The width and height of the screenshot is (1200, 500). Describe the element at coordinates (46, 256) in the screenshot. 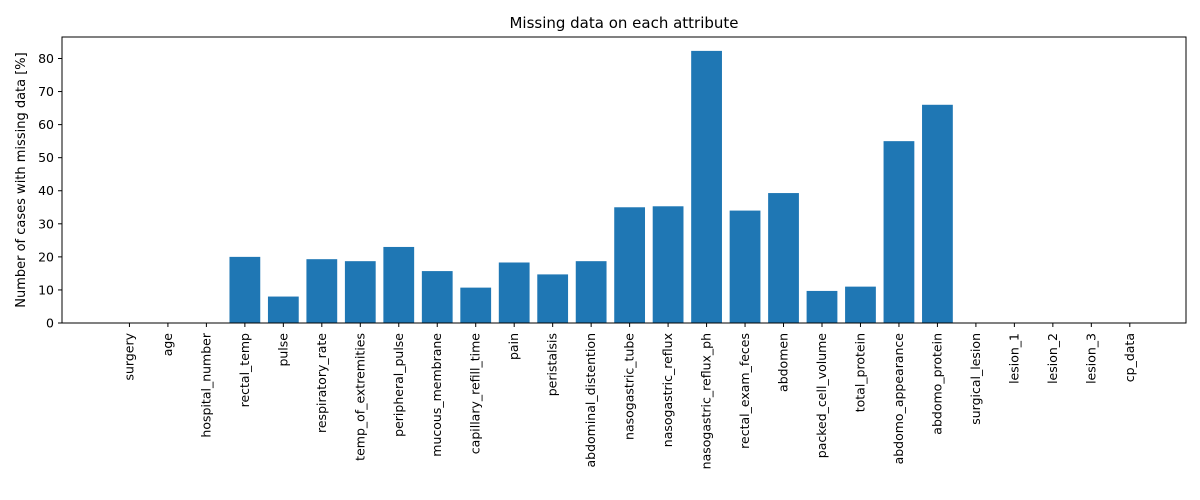

I see `y-tick-label: 20` at that location.